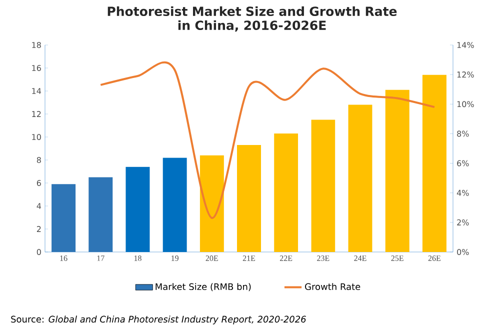 This screenshot has height=331, width=504. Describe the element at coordinates (462, 193) in the screenshot. I see `y2-tick-label: 4%` at that location.